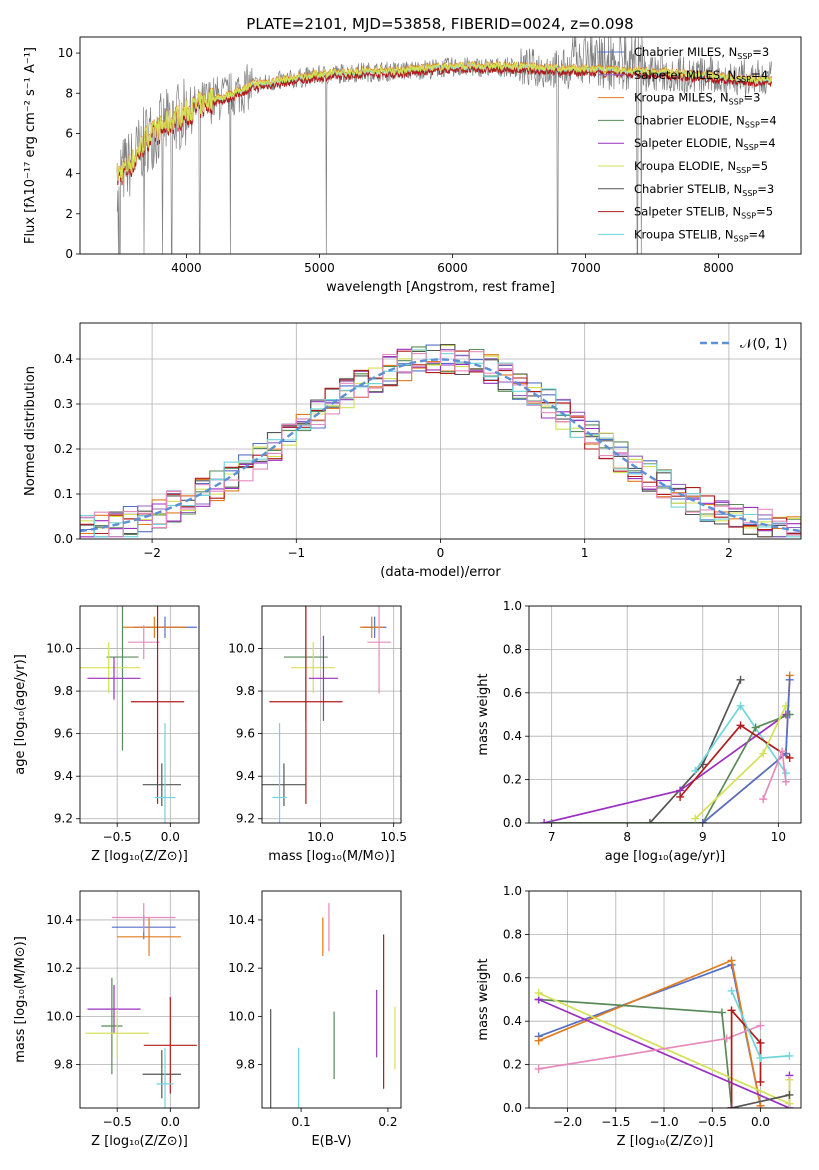  Describe the element at coordinates (729, 553) in the screenshot. I see `x-tick-label: 2` at that location.